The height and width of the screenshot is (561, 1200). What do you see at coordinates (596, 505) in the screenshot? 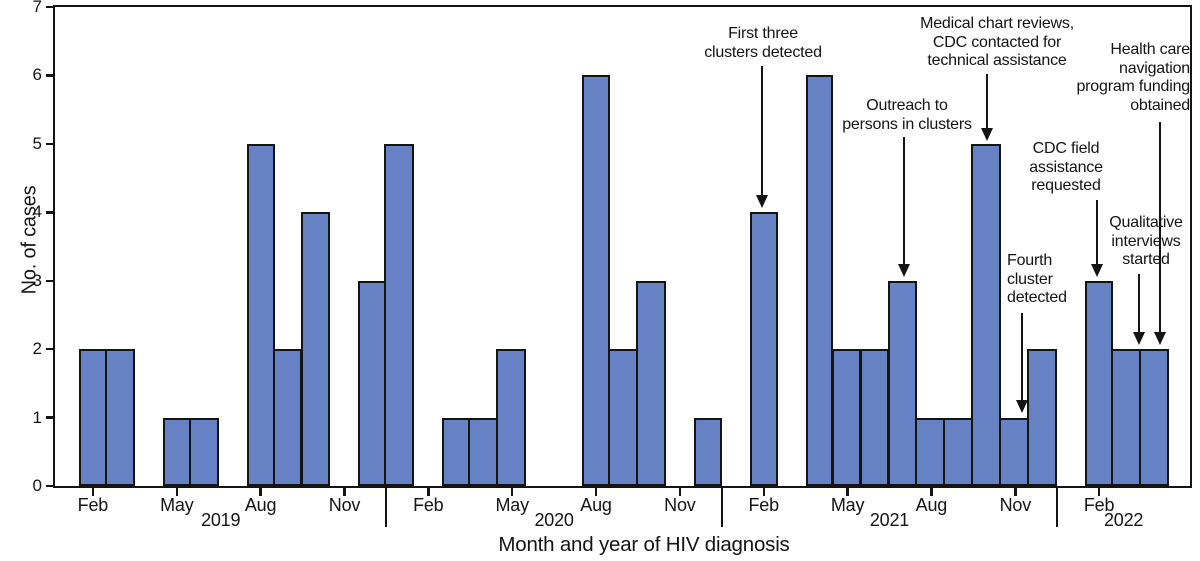
I see `x-tick-label-2020-Aug: Aug` at bounding box center [596, 505].